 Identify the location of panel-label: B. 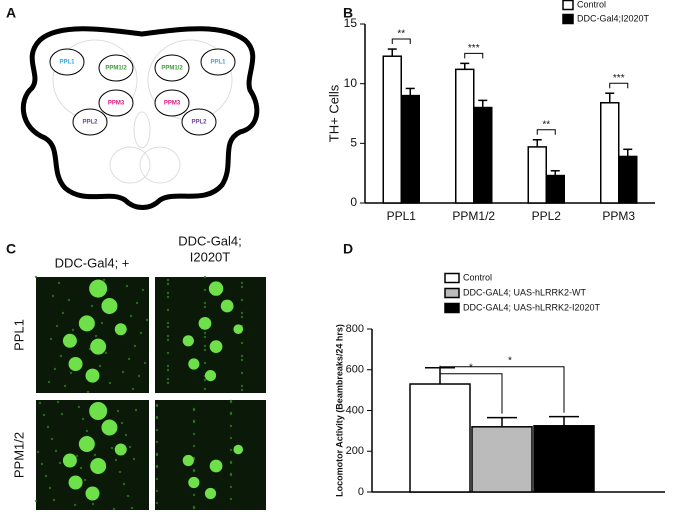
(348, 13).